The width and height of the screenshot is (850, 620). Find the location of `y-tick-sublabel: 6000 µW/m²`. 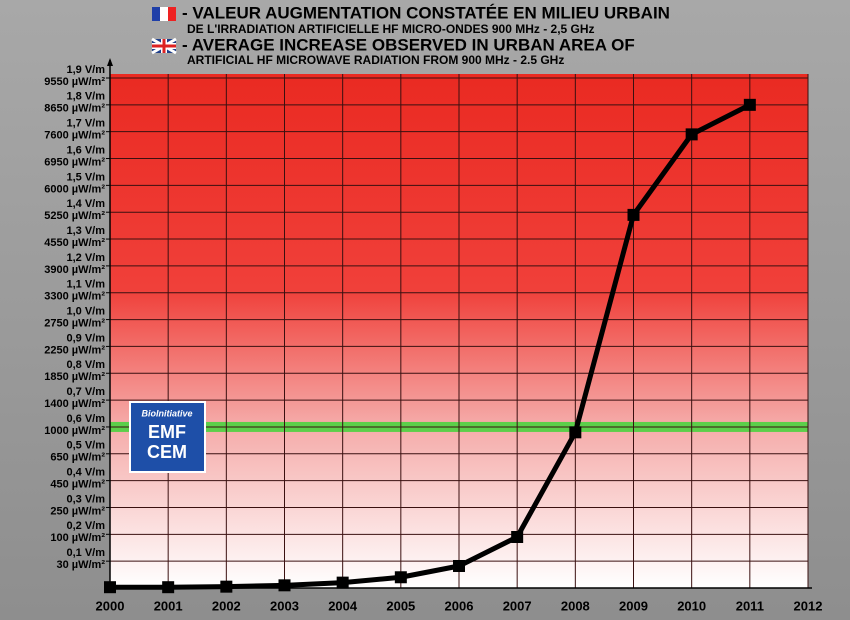

y-tick-sublabel: 6000 µW/m² is located at coordinates (74, 189).